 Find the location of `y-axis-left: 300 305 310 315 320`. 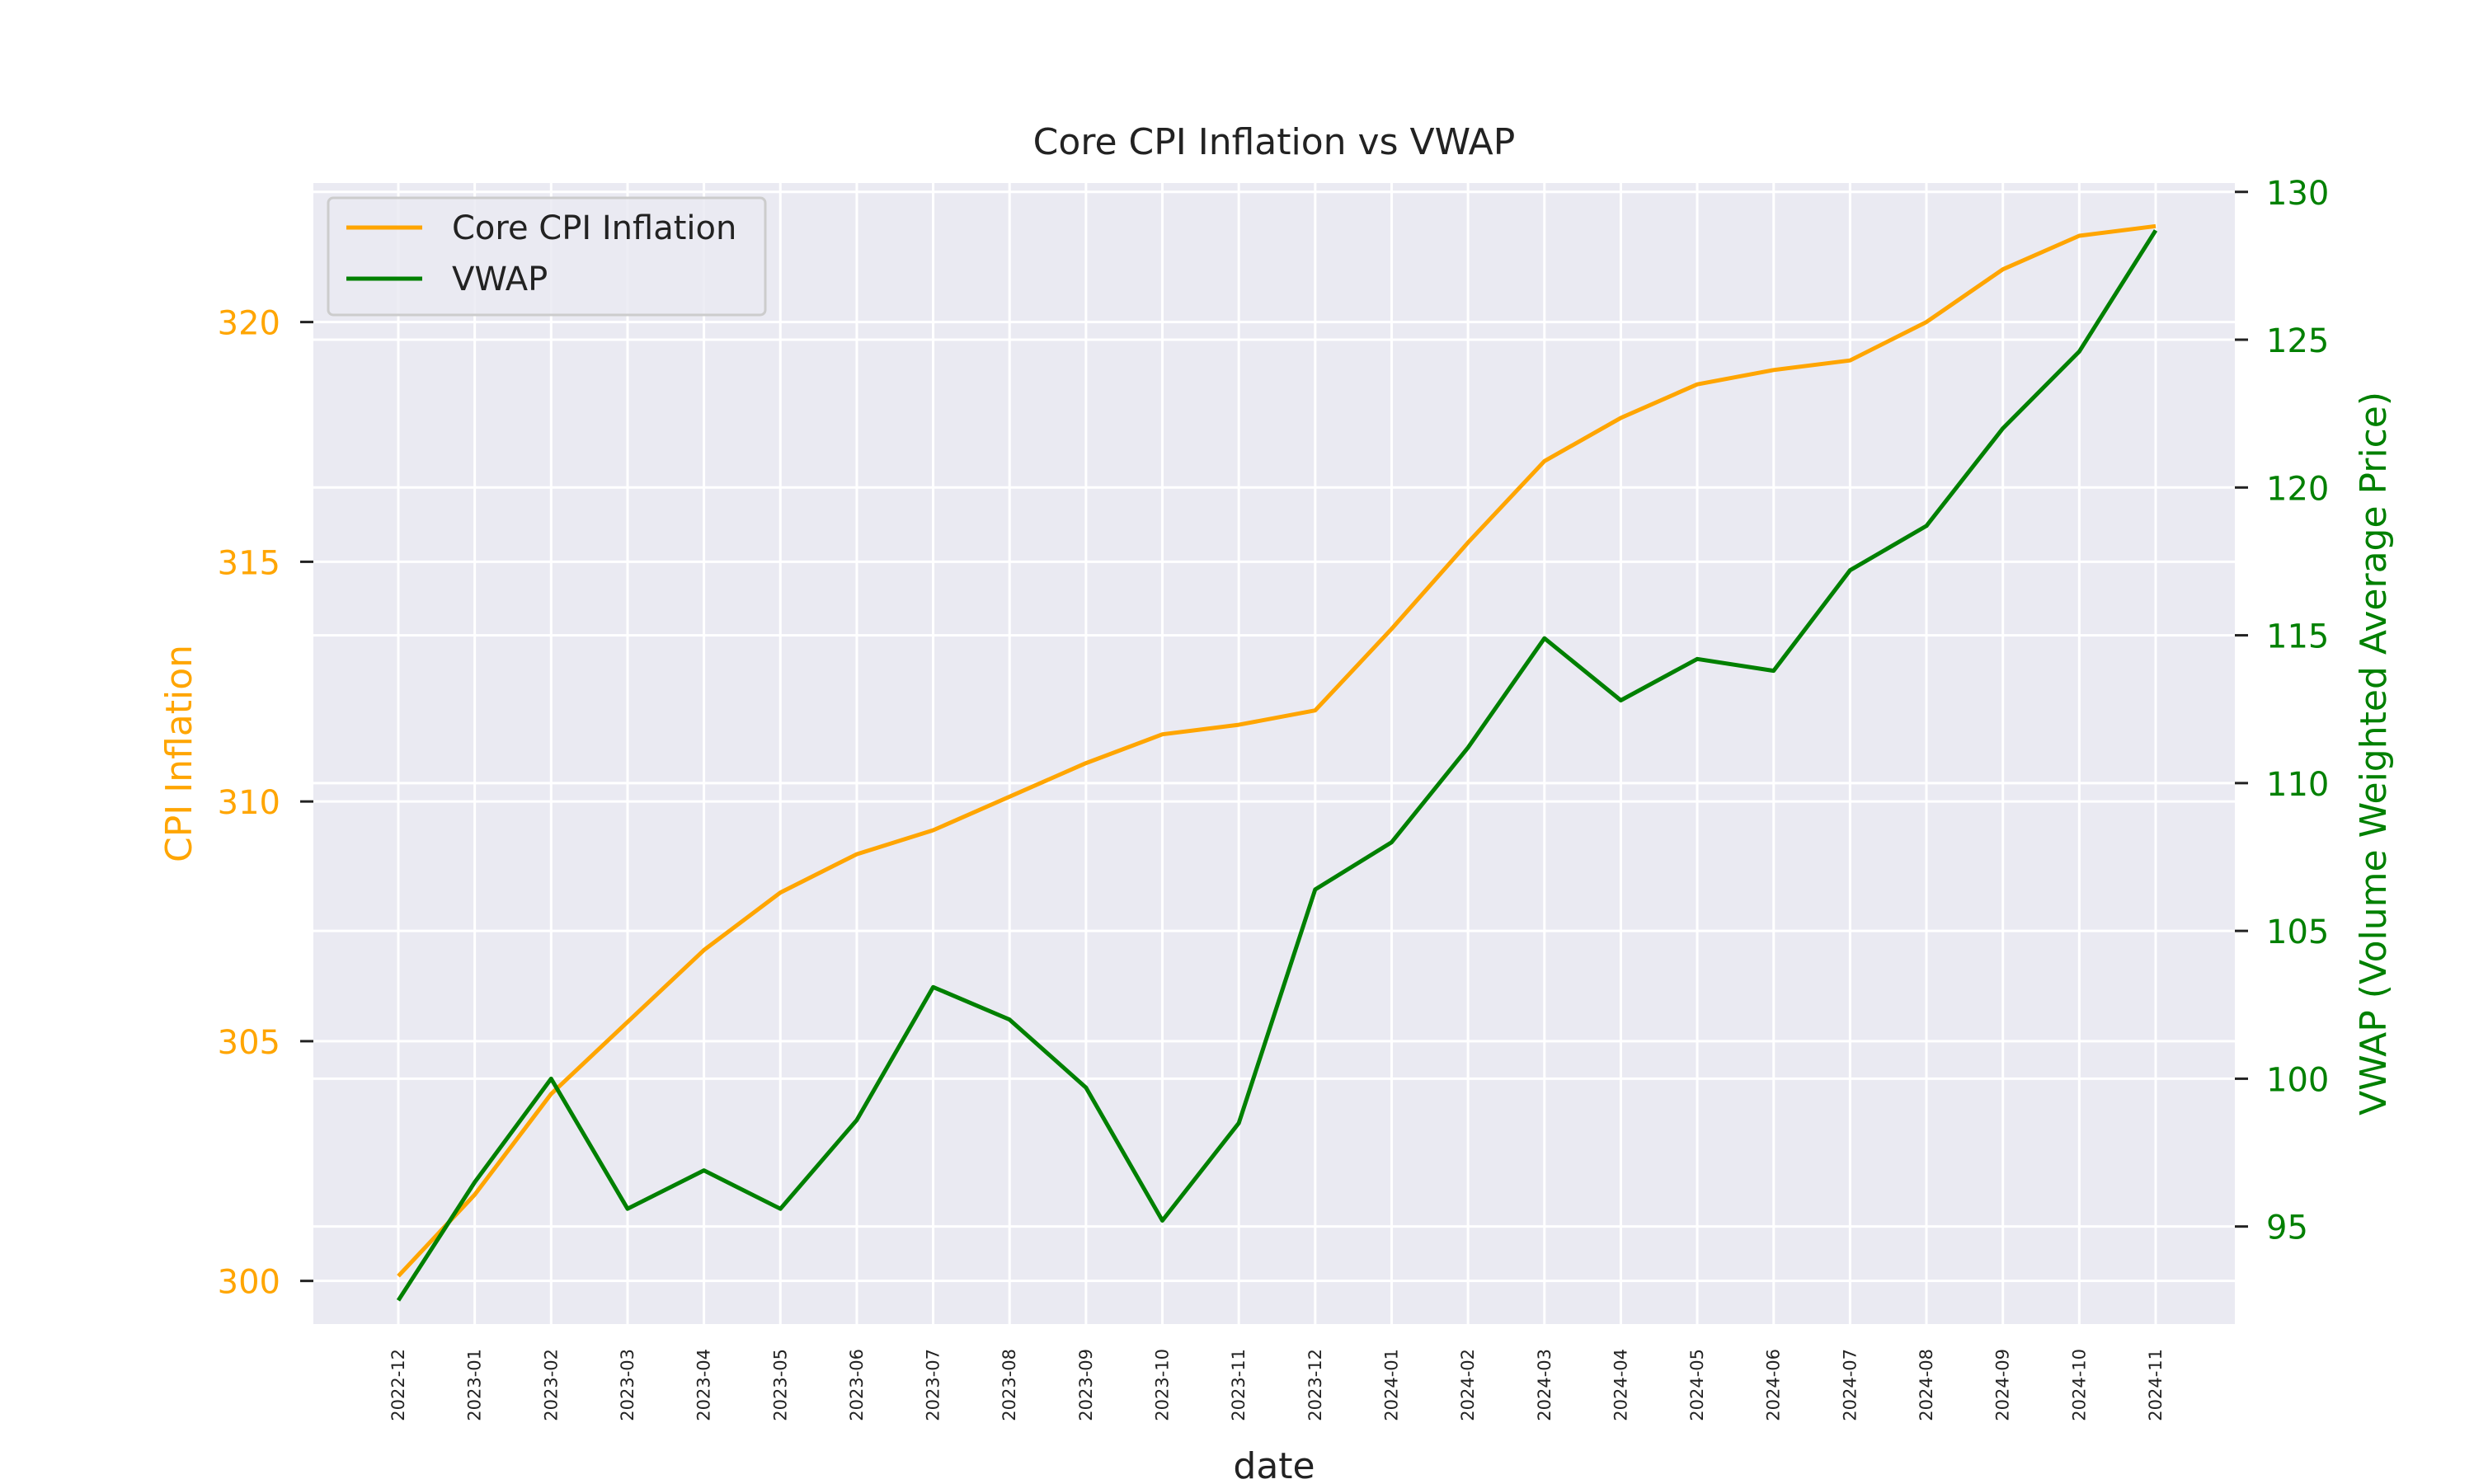

y-axis-left: 300 305 310 315 320 is located at coordinates (265, 803).